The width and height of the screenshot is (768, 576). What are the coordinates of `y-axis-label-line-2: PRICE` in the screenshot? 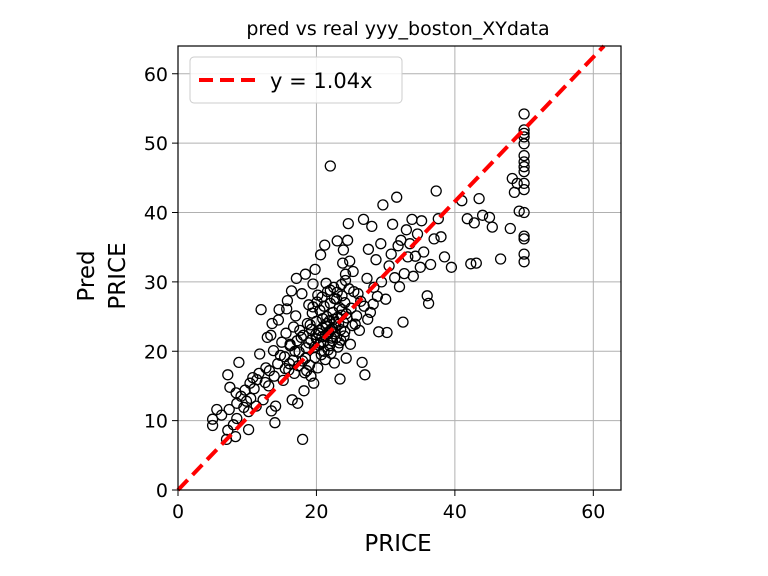 It's located at (118, 275).